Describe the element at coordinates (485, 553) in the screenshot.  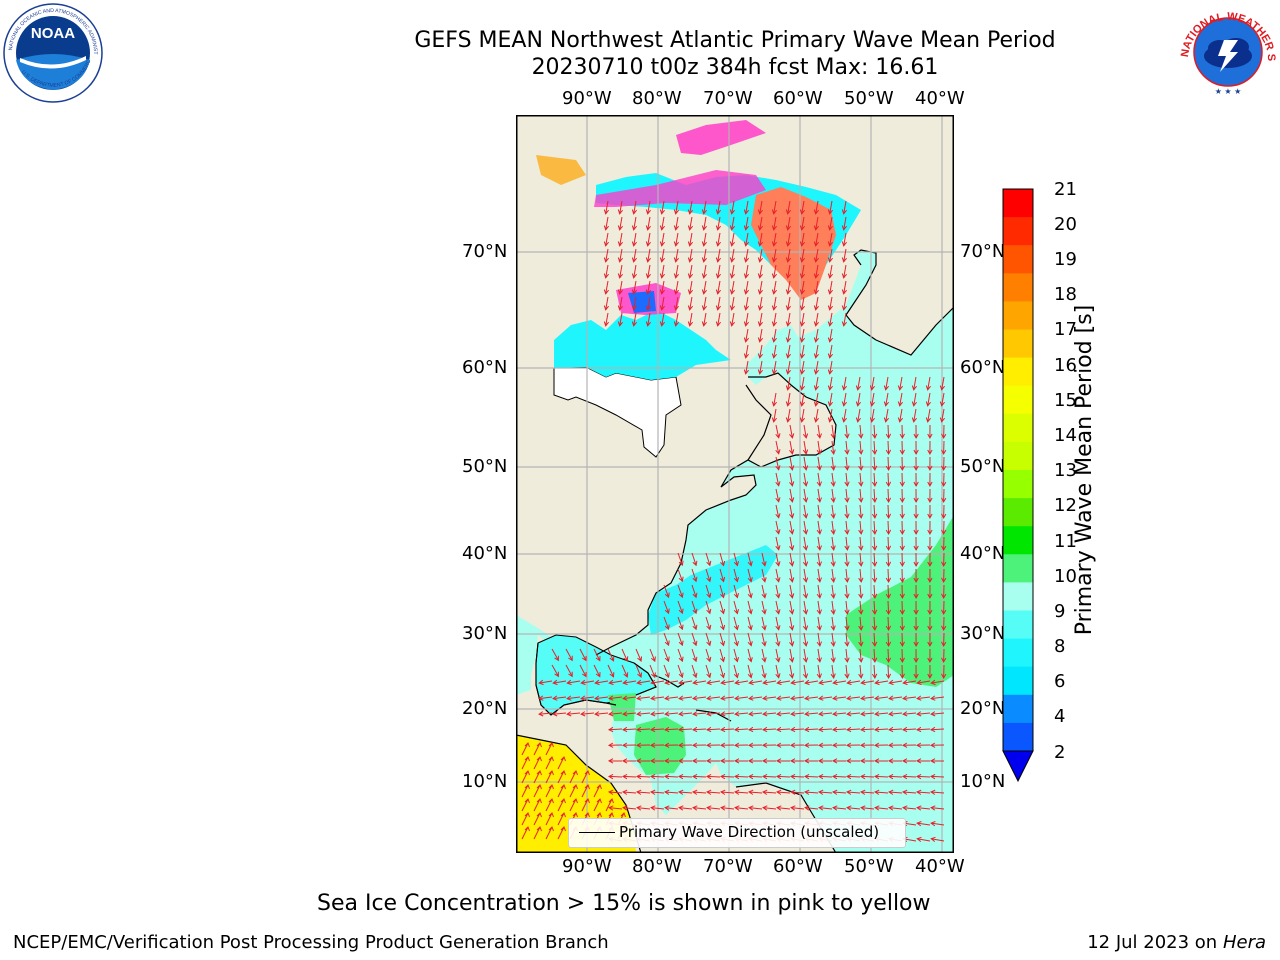
I see `lat-tick-left-40n: 40°N` at that location.